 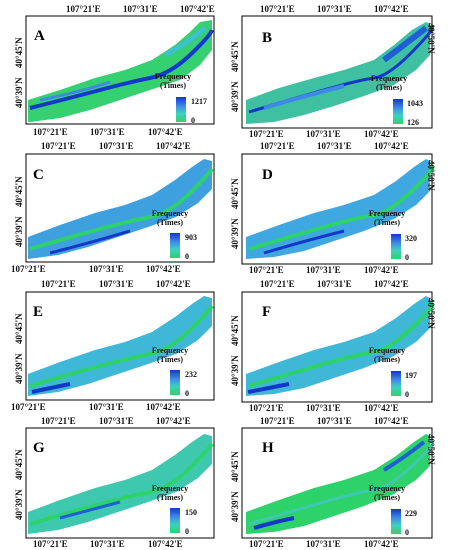 What do you see at coordinates (191, 512) in the screenshot?
I see `legend-max-g: 150` at bounding box center [191, 512].